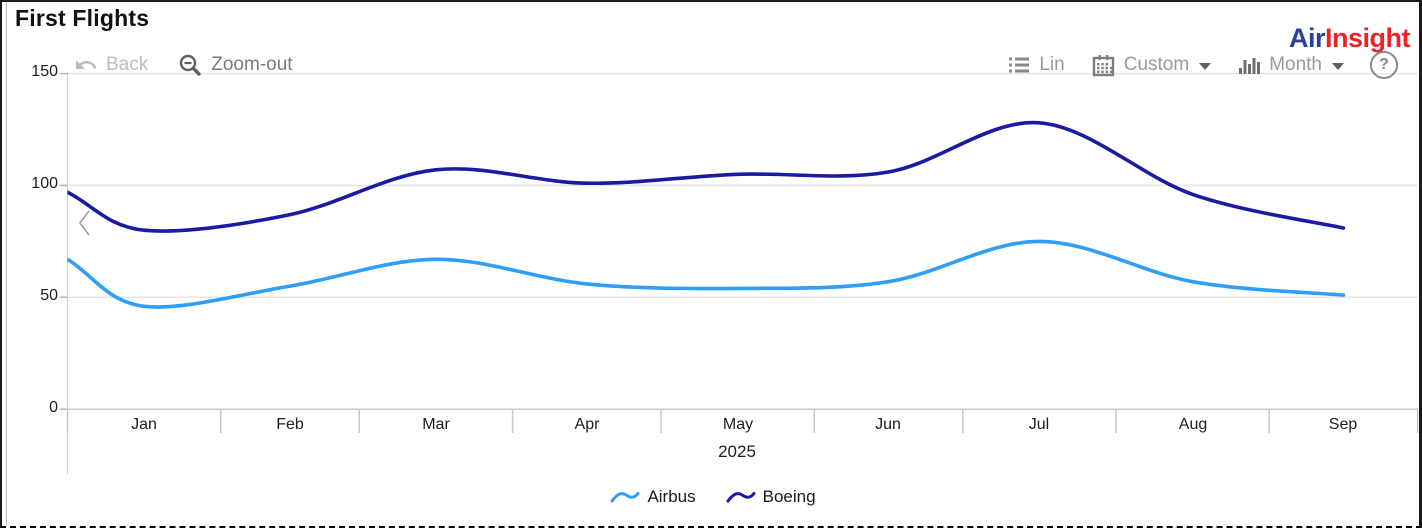  What do you see at coordinates (1019, 65) in the screenshot?
I see `list-icon` at bounding box center [1019, 65].